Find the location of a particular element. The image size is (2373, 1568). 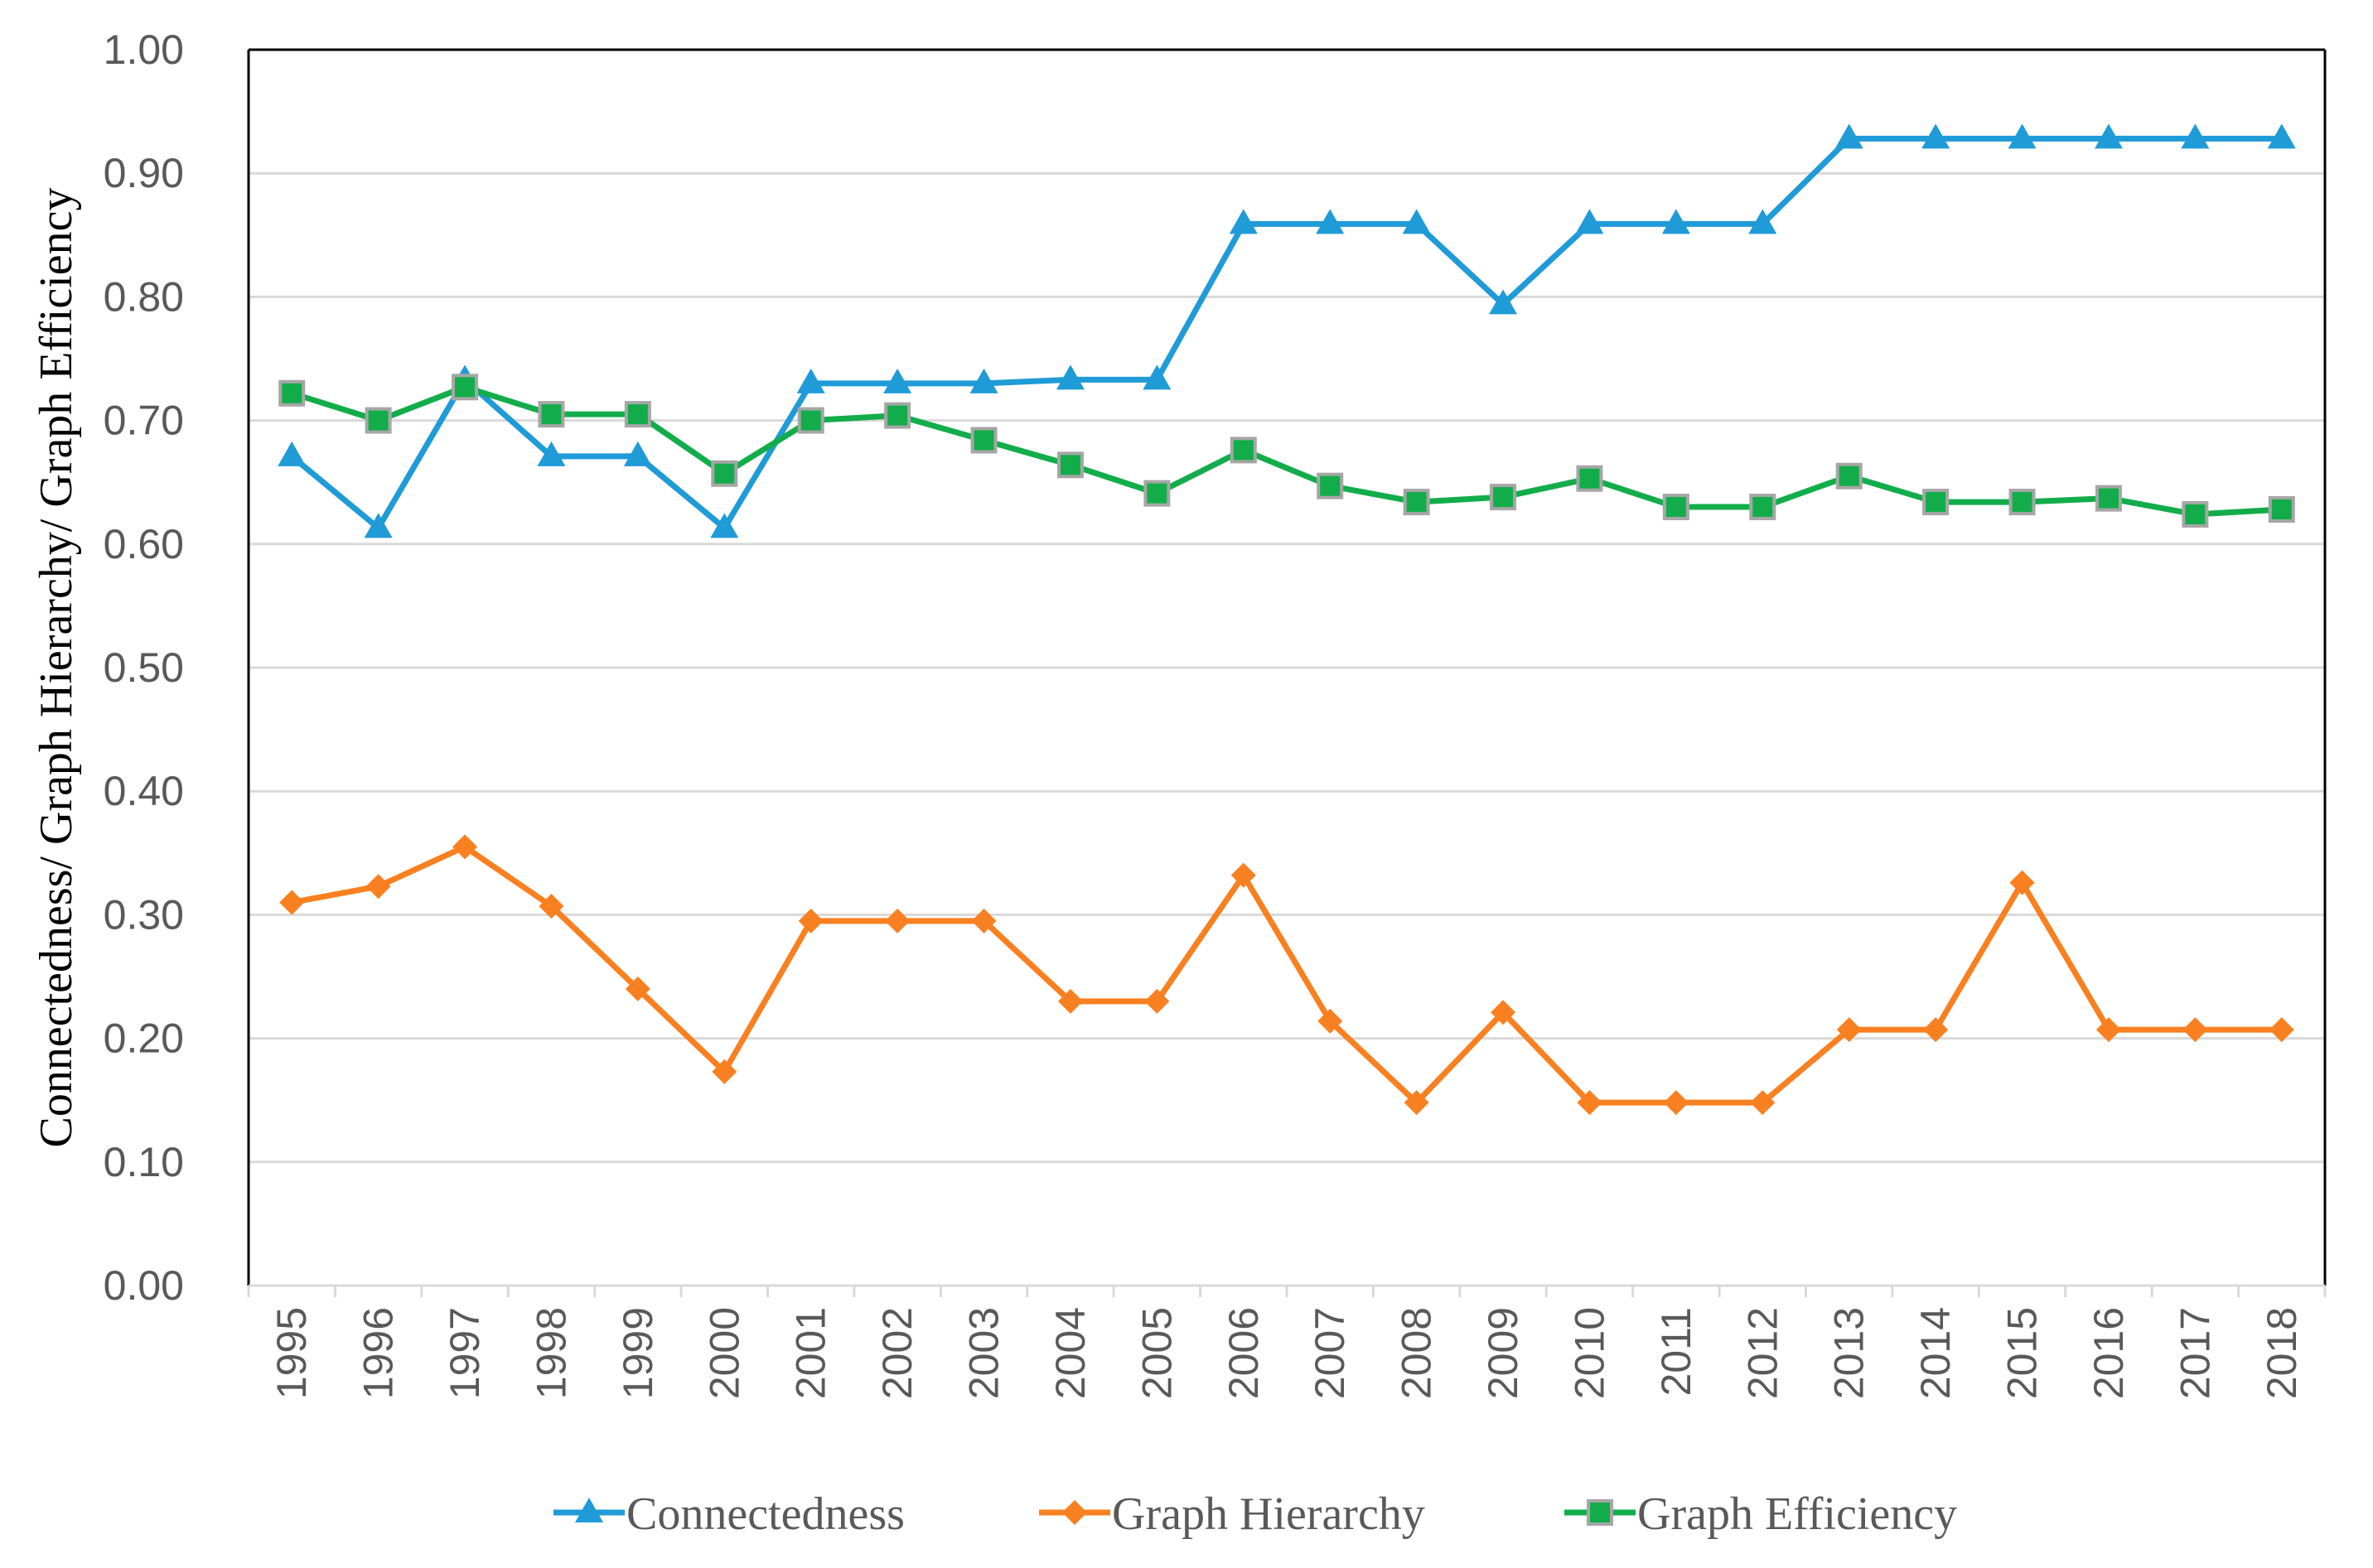

x-tick-label: 2006 is located at coordinates (1244, 1353).